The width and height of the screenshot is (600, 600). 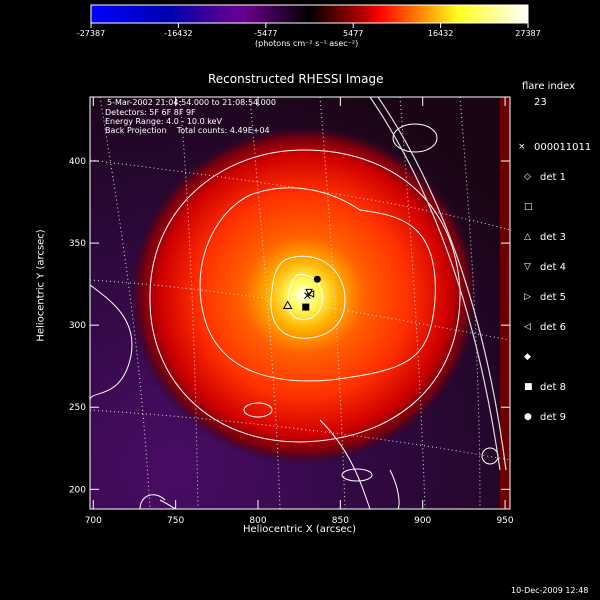 What do you see at coordinates (187, 130) in the screenshot?
I see `annotation-method: Back Projection Total counts: 4.49E+04` at bounding box center [187, 130].